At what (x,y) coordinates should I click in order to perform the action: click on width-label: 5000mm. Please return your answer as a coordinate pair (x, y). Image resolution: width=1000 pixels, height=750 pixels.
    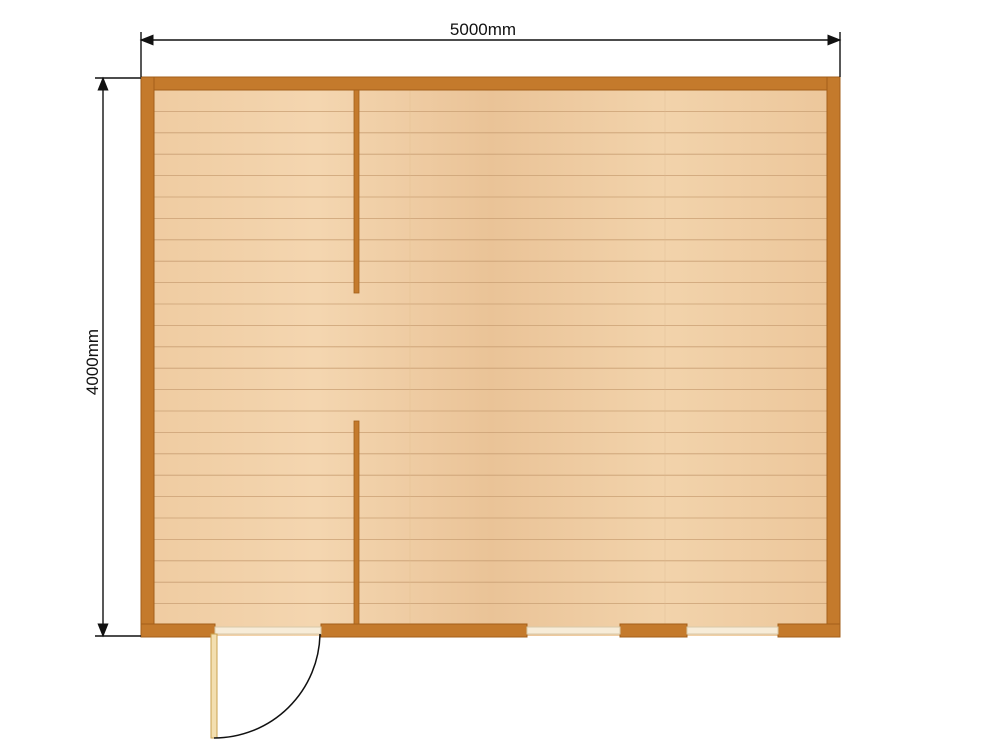
    Looking at the image, I should click on (483, 29).